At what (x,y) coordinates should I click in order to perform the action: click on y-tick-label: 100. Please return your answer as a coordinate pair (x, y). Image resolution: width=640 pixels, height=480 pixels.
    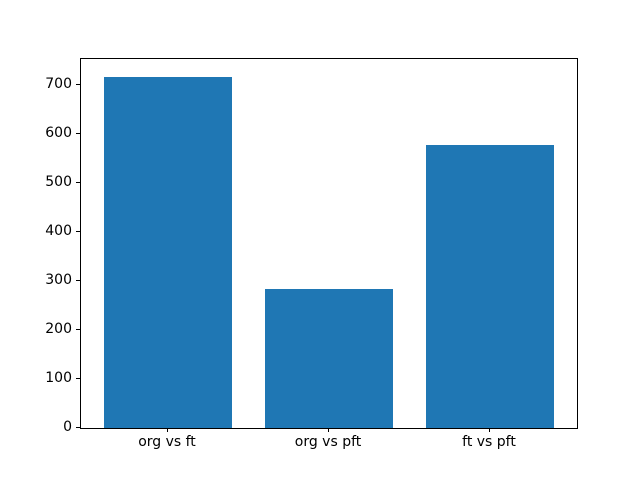
    Looking at the image, I should click on (58, 378).